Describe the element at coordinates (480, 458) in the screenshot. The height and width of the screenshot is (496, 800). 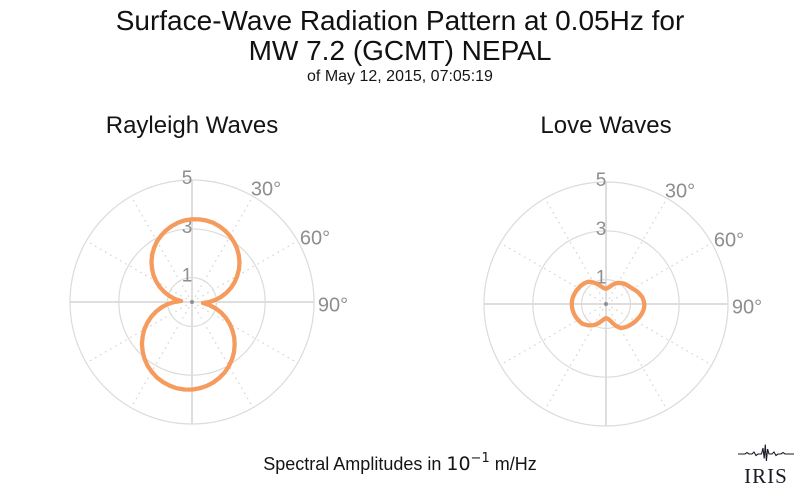
I see `caption-exponent: −1` at that location.